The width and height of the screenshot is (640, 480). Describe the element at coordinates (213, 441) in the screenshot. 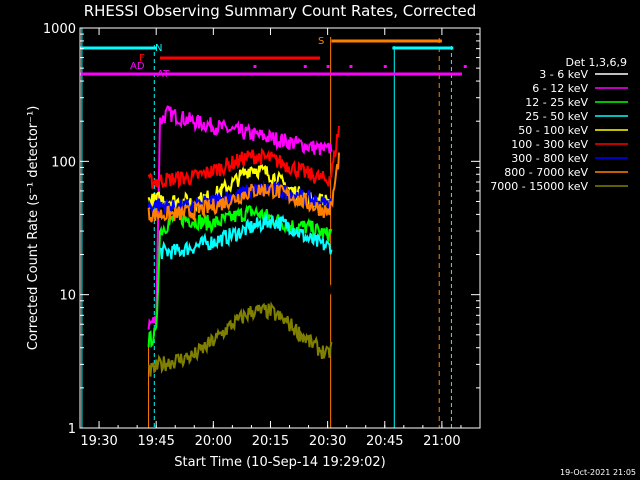

I see `x-tick-label: 20:00` at that location.